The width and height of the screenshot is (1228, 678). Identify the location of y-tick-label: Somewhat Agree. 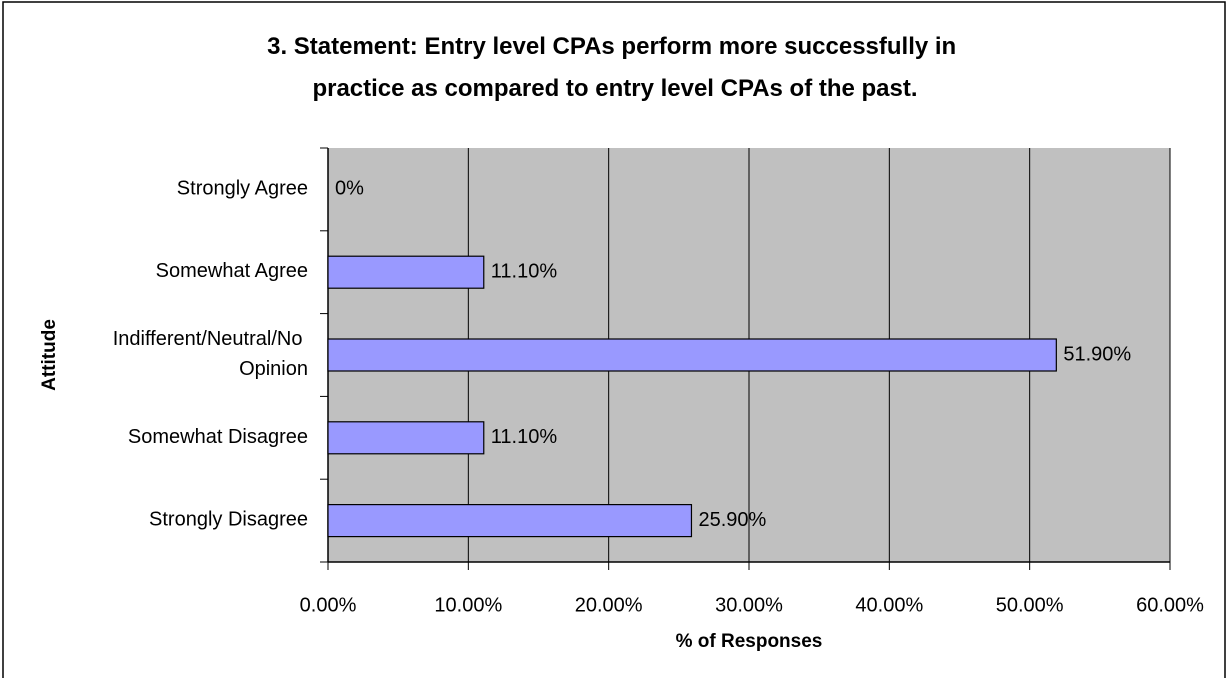
(232, 271).